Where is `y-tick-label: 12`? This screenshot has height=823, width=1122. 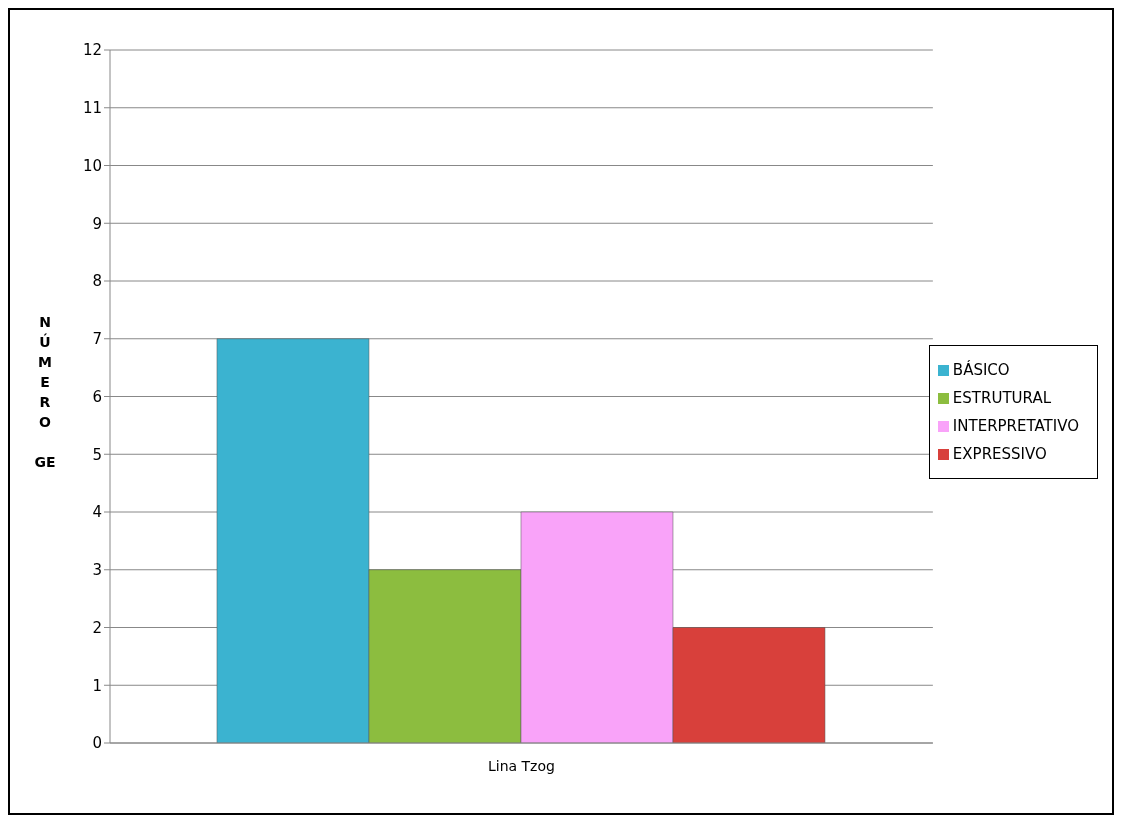
y-tick-label: 12 is located at coordinates (92, 50).